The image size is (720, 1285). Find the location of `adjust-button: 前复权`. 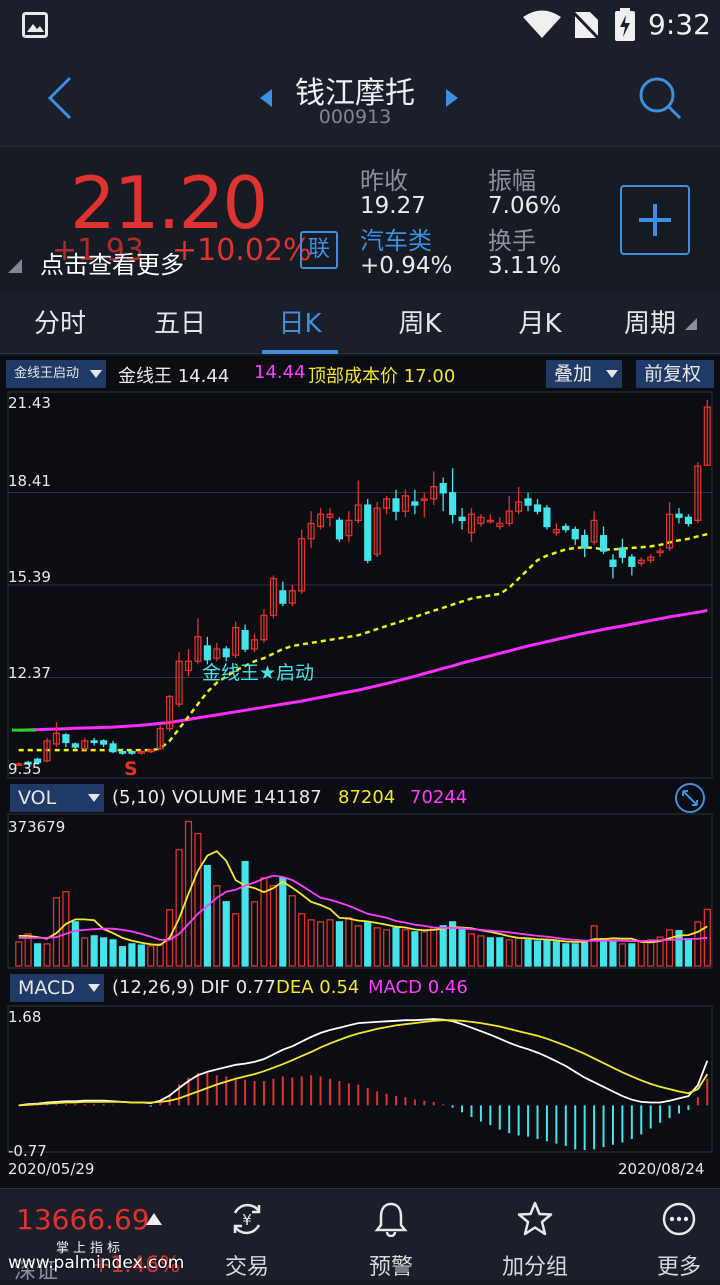

adjust-button: 前复权 is located at coordinates (675, 374).